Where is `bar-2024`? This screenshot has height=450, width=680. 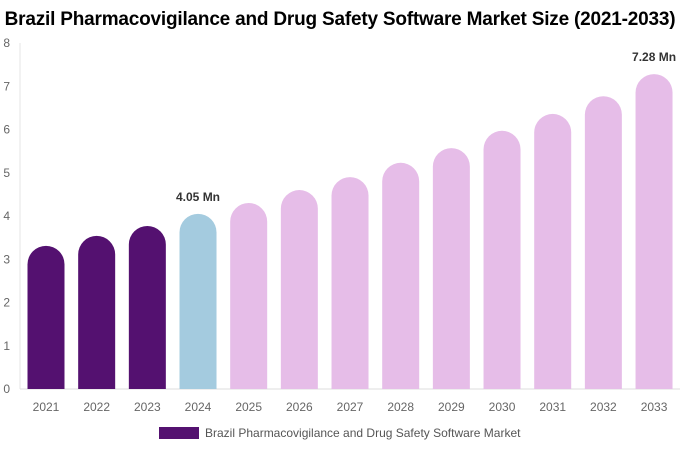
bar-2024 is located at coordinates (198, 301).